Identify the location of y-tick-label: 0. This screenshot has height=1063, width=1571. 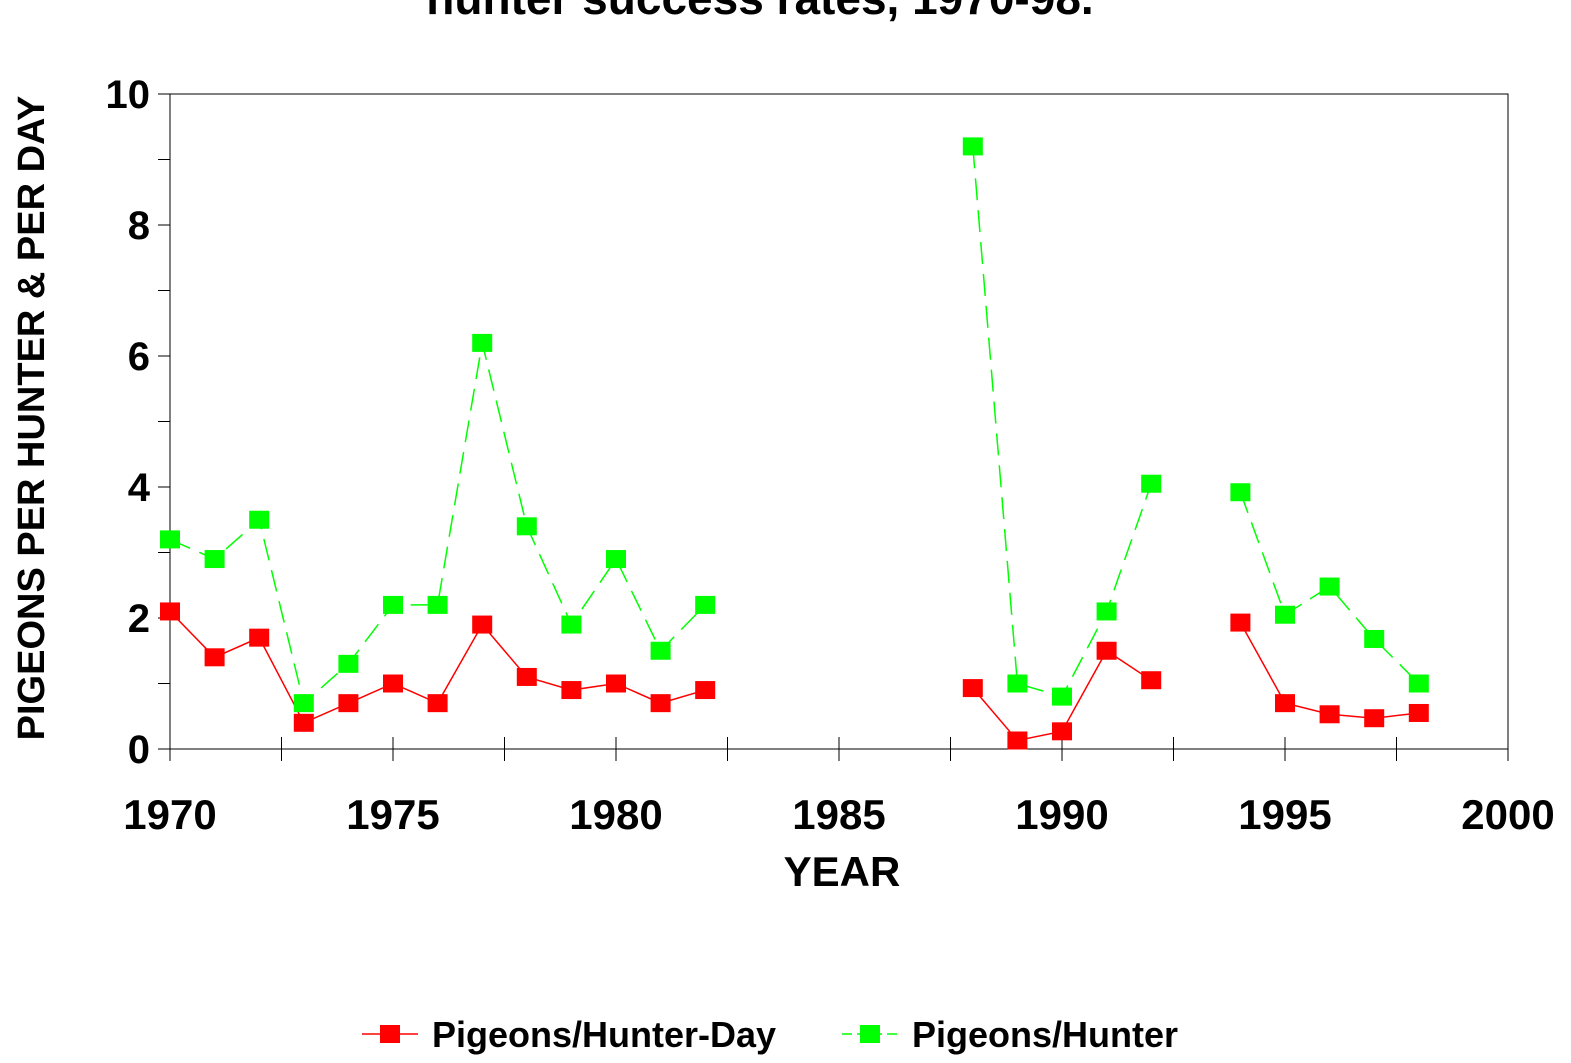
(139, 750).